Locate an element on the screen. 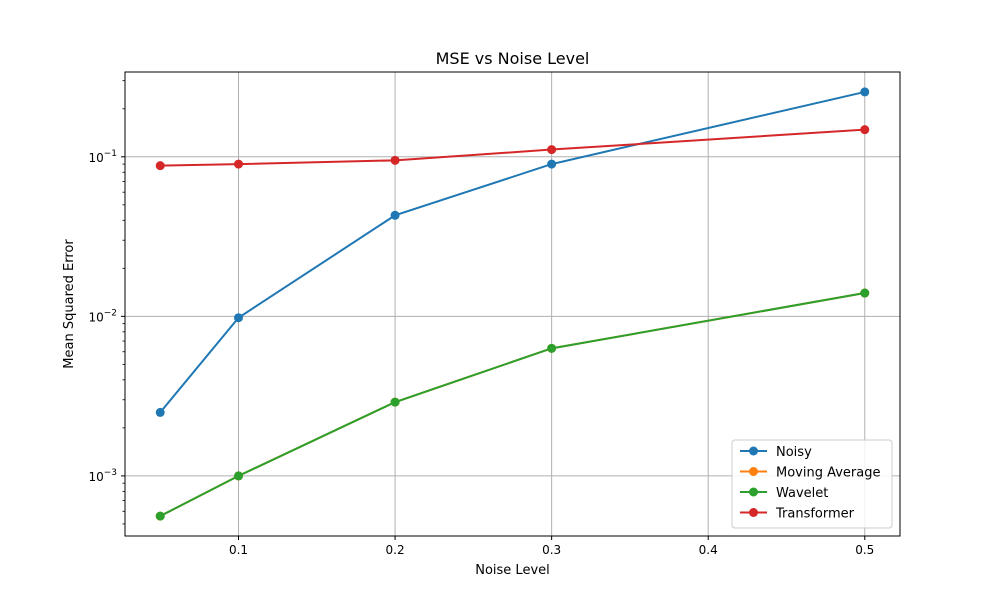 This screenshot has width=1000, height=600. x-tick-label: 0.1 is located at coordinates (238, 550).